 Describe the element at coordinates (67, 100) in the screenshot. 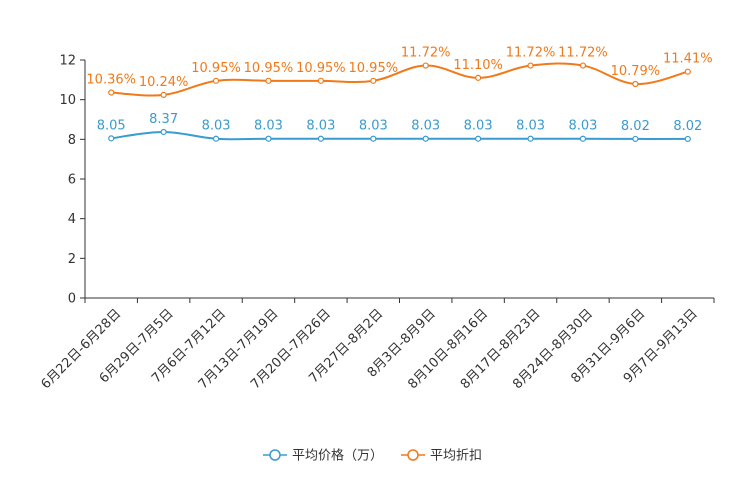

I see `y-tick-label: 10` at that location.